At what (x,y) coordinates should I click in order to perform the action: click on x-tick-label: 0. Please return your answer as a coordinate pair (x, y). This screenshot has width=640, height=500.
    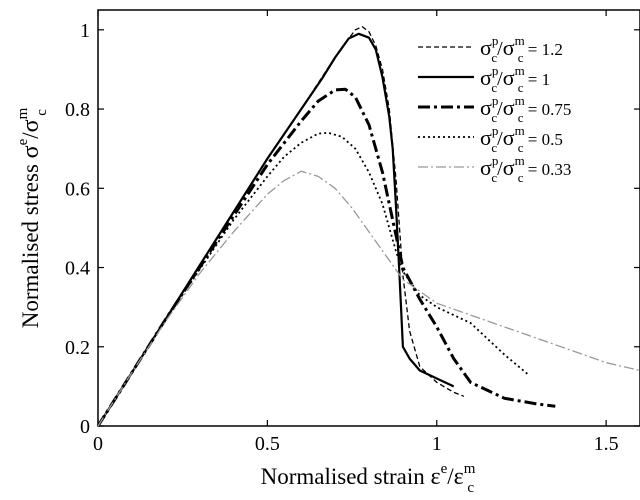
    Looking at the image, I should click on (98, 444).